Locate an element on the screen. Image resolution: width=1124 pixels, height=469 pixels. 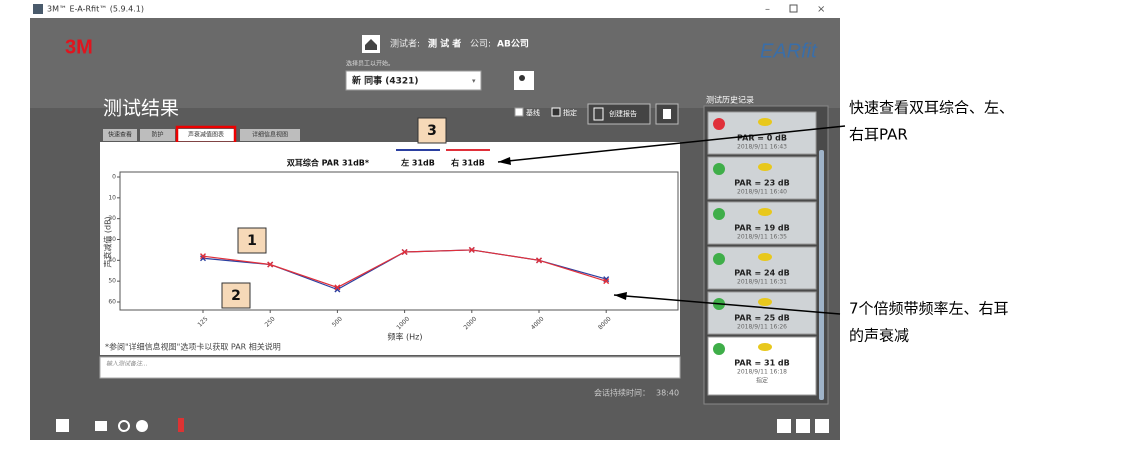
trash-icon is located at coordinates (667, 114).